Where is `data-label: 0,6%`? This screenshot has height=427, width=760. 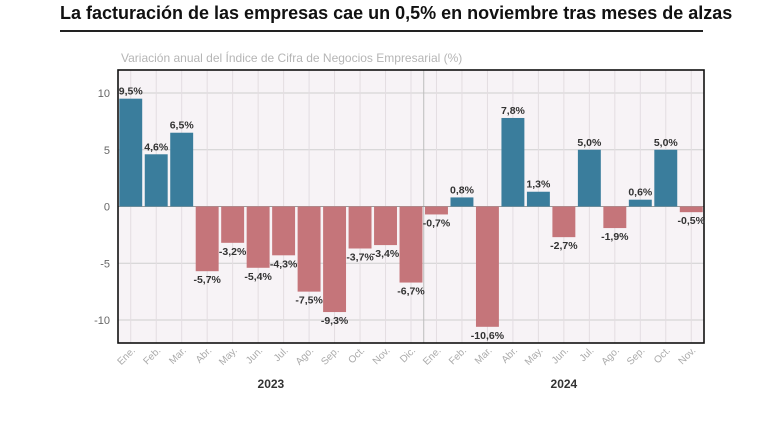
data-label: 0,6% is located at coordinates (640, 193).